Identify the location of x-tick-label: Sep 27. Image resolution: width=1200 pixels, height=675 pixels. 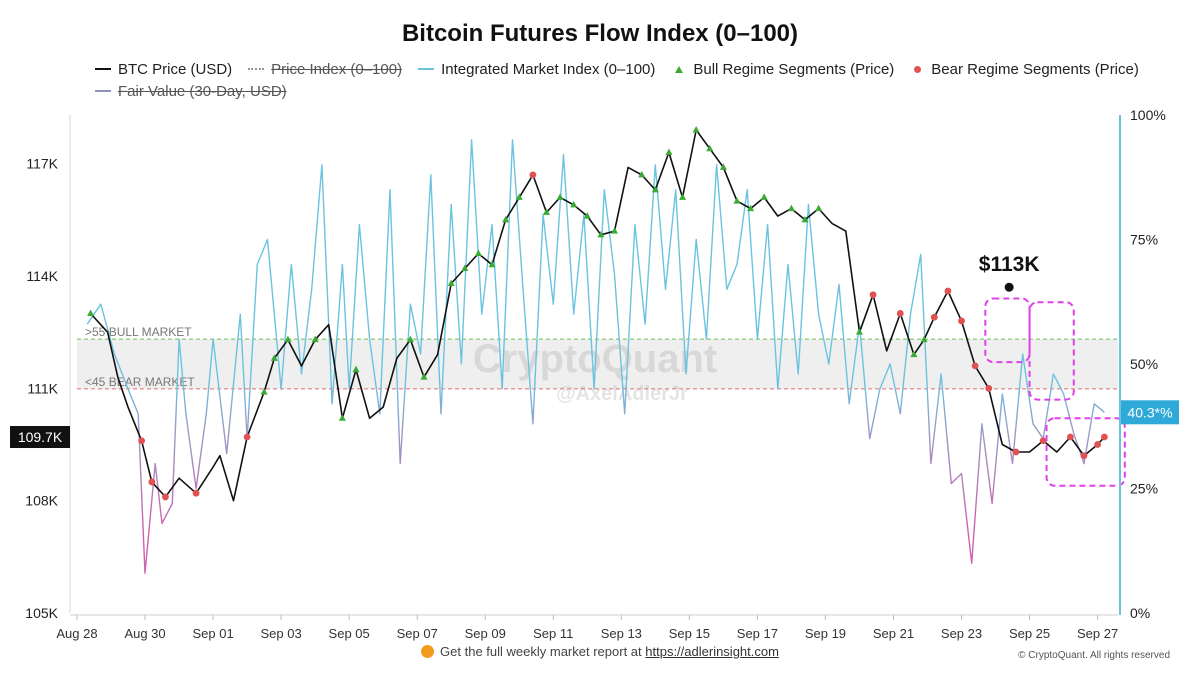
(1097, 633).